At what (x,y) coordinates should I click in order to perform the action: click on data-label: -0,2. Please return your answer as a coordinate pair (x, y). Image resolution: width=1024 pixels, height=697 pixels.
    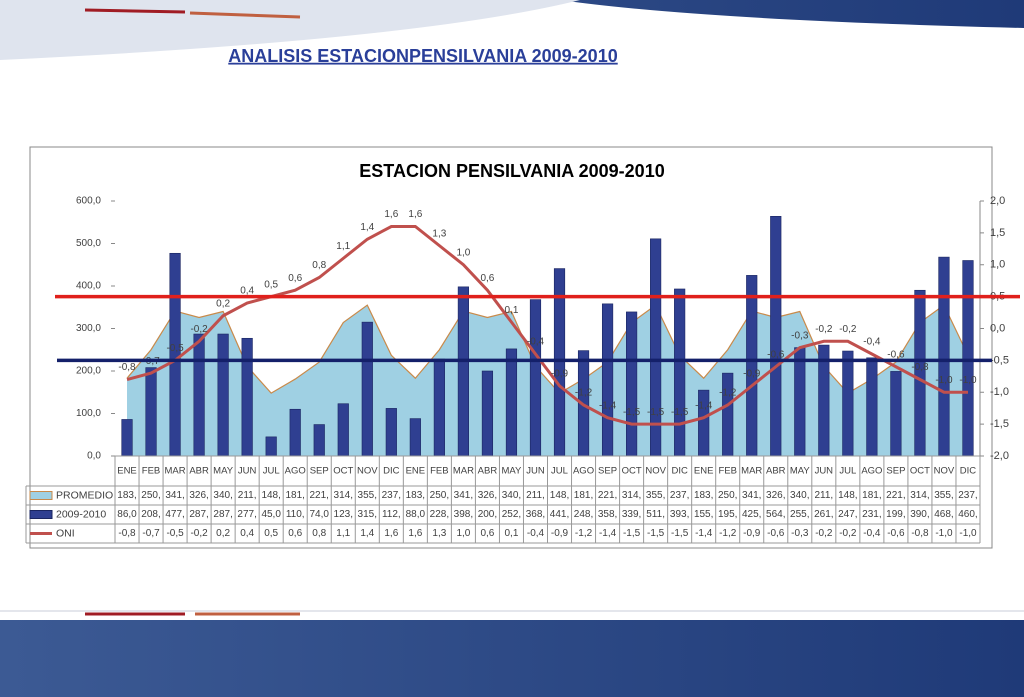
    Looking at the image, I should click on (848, 329).